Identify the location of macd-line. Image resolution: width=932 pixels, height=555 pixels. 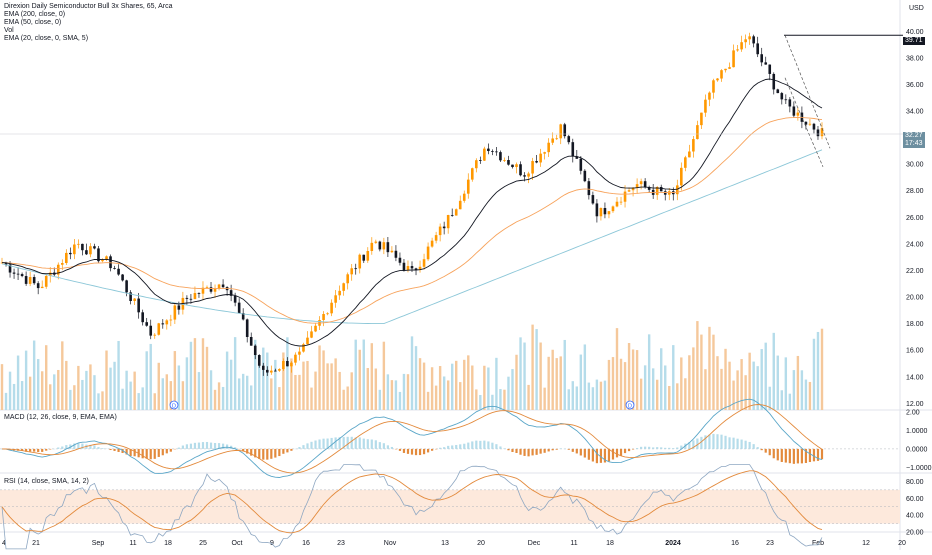
(412, 438).